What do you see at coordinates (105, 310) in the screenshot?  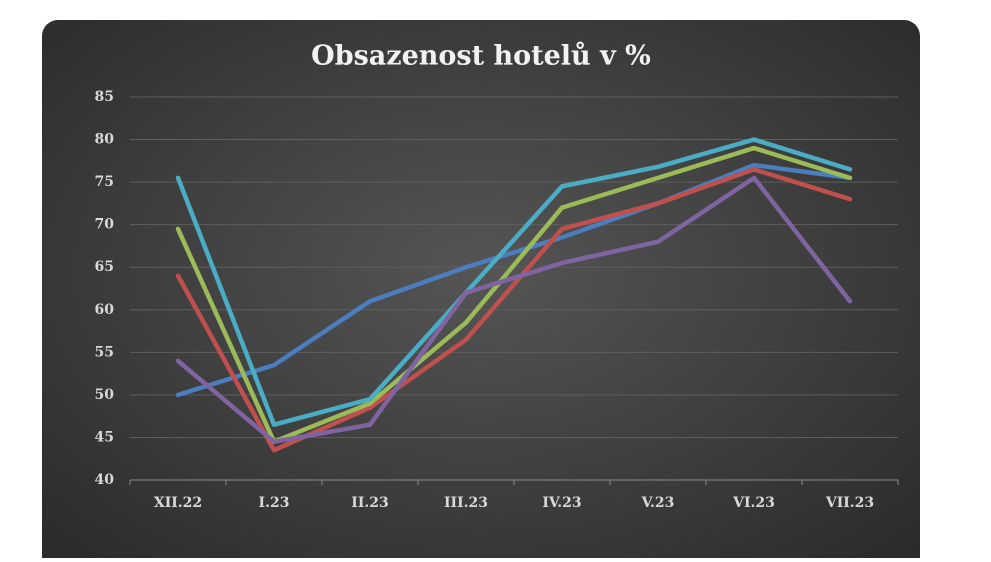 I see `y-tick-label: 60` at bounding box center [105, 310].